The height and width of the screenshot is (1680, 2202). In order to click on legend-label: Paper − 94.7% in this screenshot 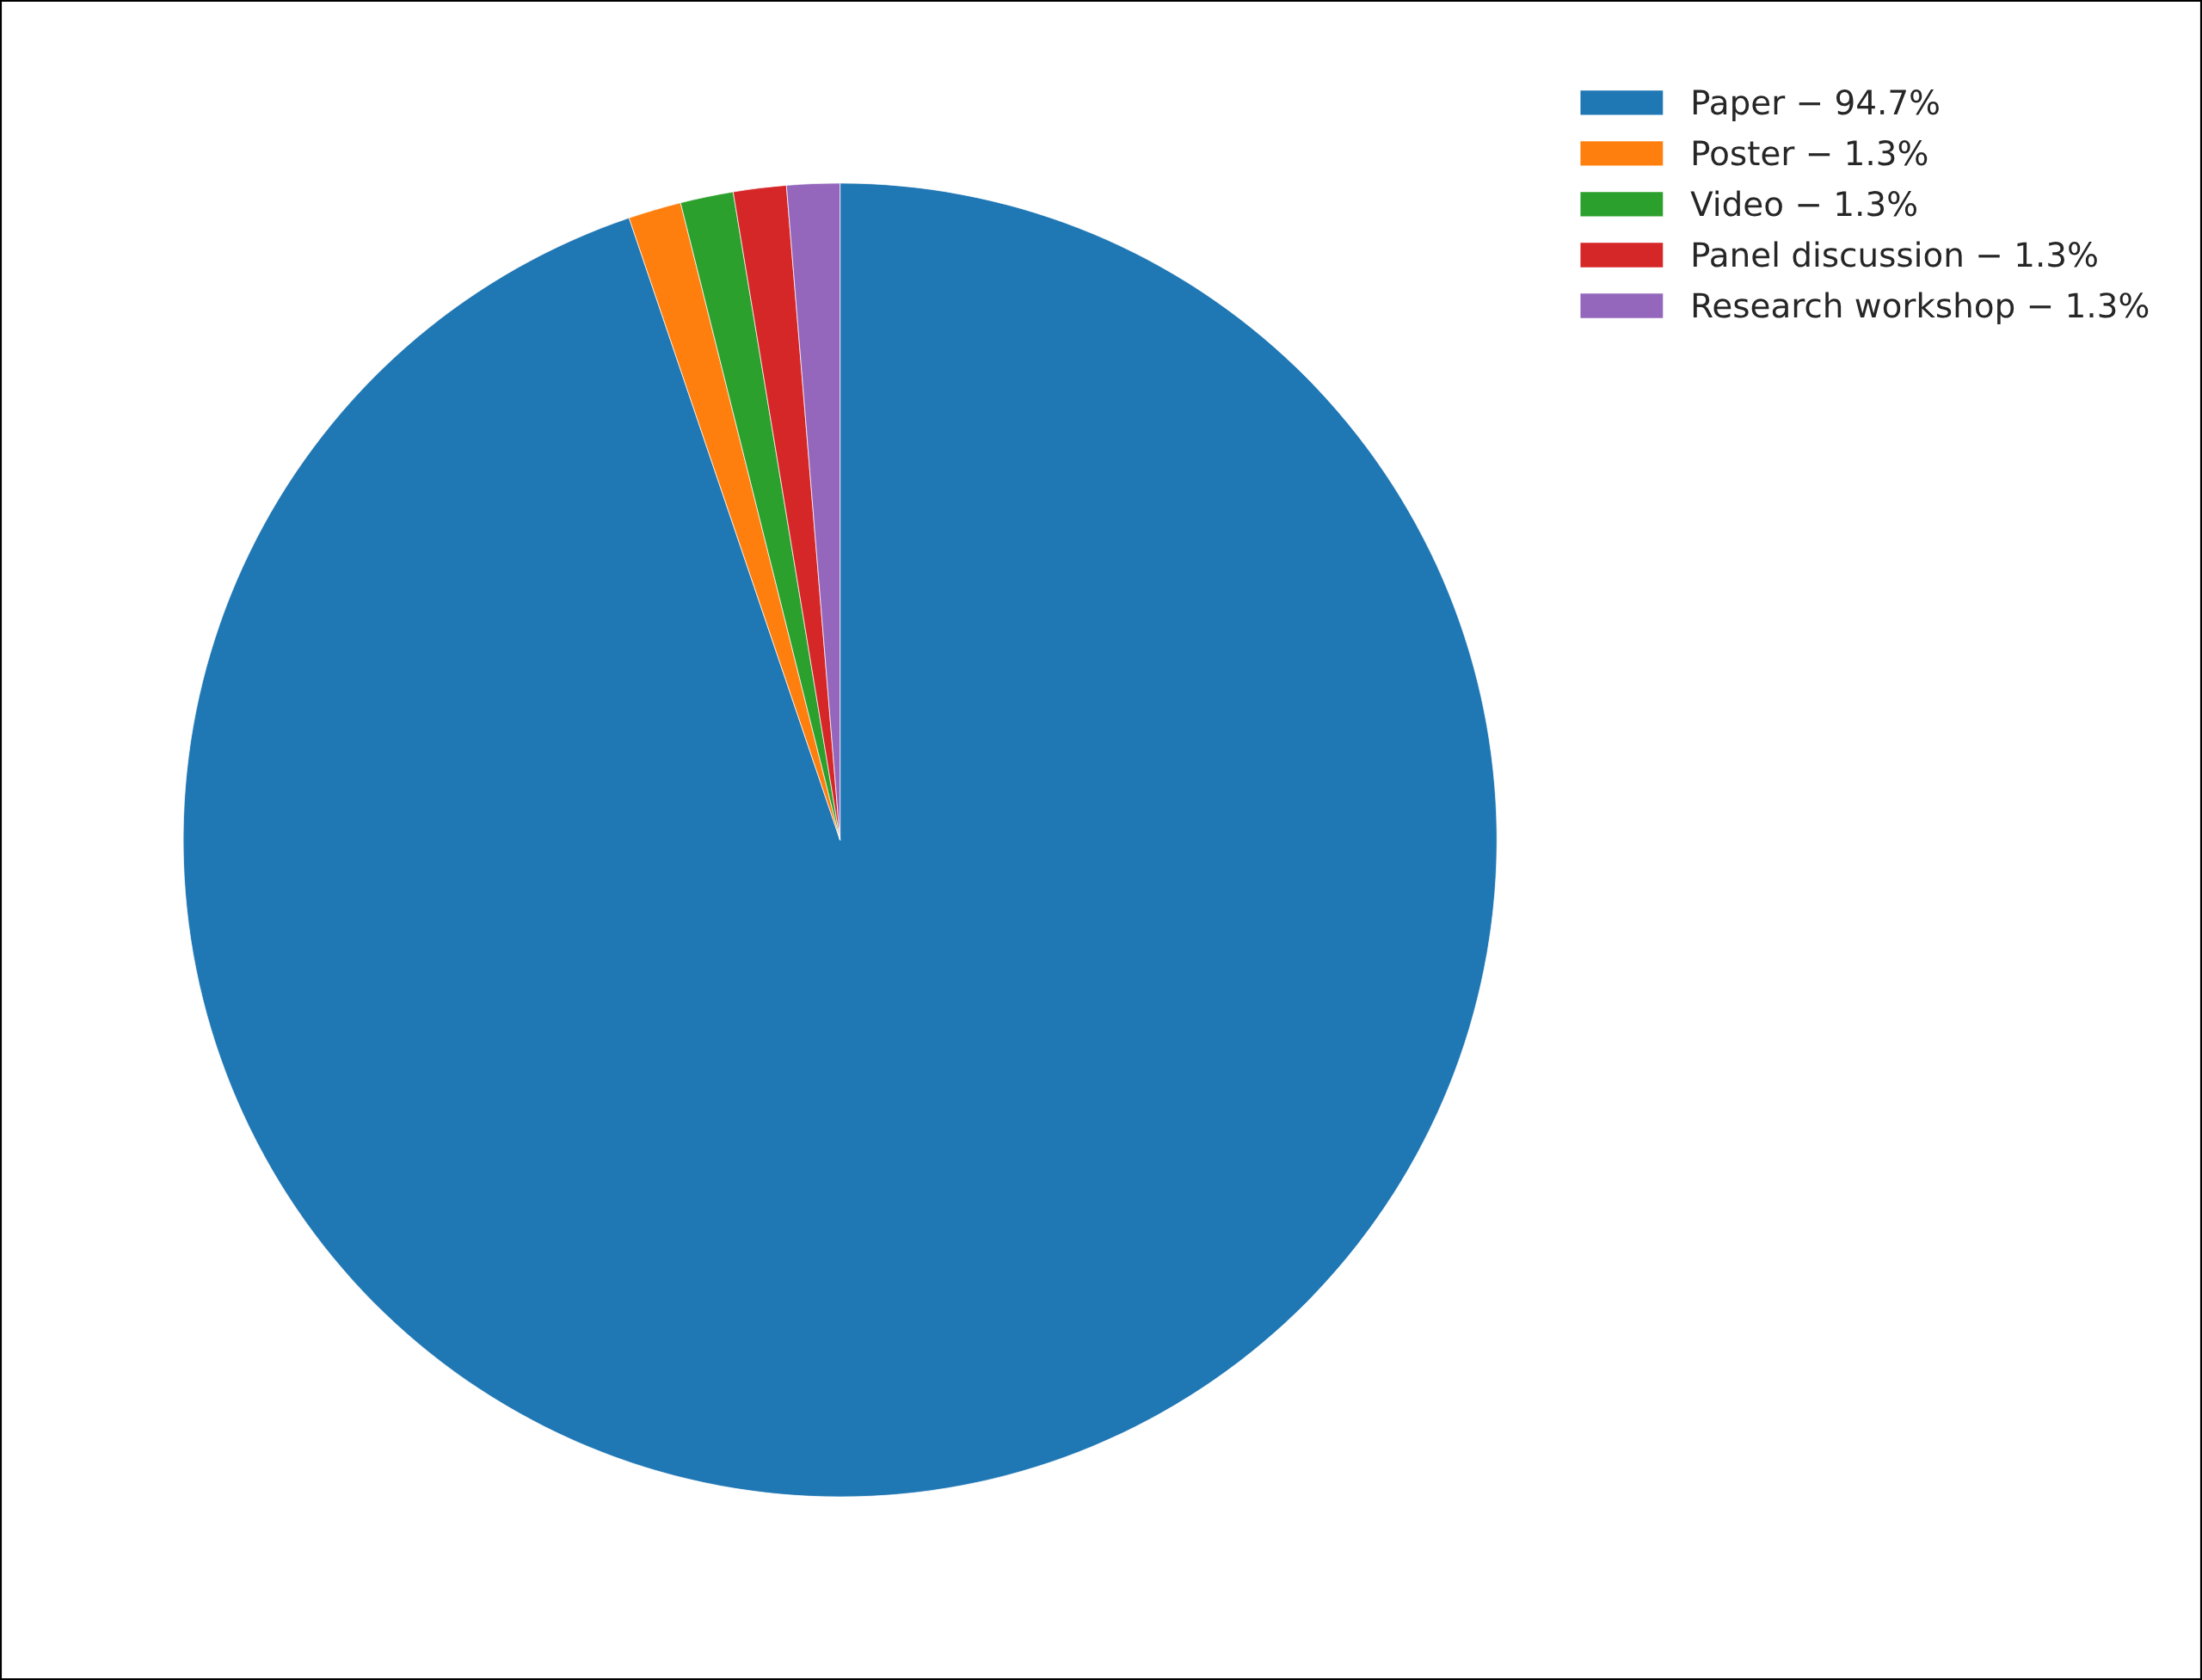, I will do `click(1816, 105)`.